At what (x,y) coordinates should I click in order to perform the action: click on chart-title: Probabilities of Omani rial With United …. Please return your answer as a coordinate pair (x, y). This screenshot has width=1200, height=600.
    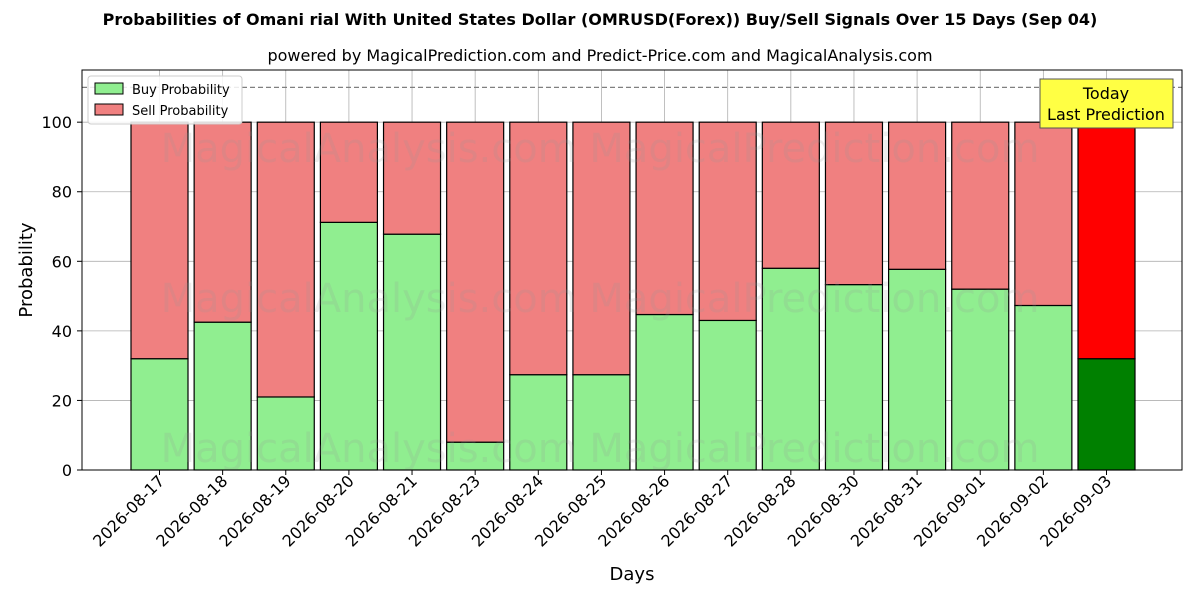
    Looking at the image, I should click on (600, 19).